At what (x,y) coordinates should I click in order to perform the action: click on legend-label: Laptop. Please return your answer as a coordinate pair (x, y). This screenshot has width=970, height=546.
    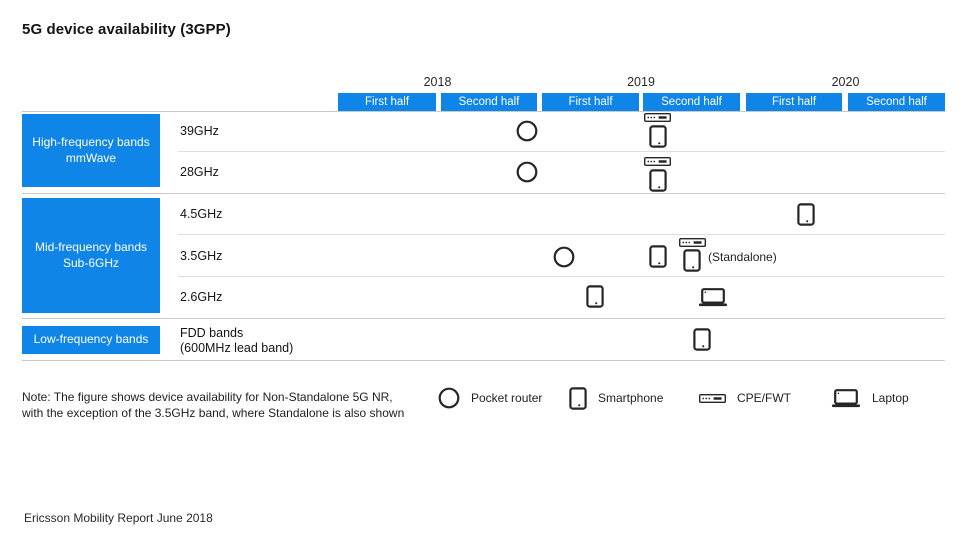
    Looking at the image, I should click on (890, 398).